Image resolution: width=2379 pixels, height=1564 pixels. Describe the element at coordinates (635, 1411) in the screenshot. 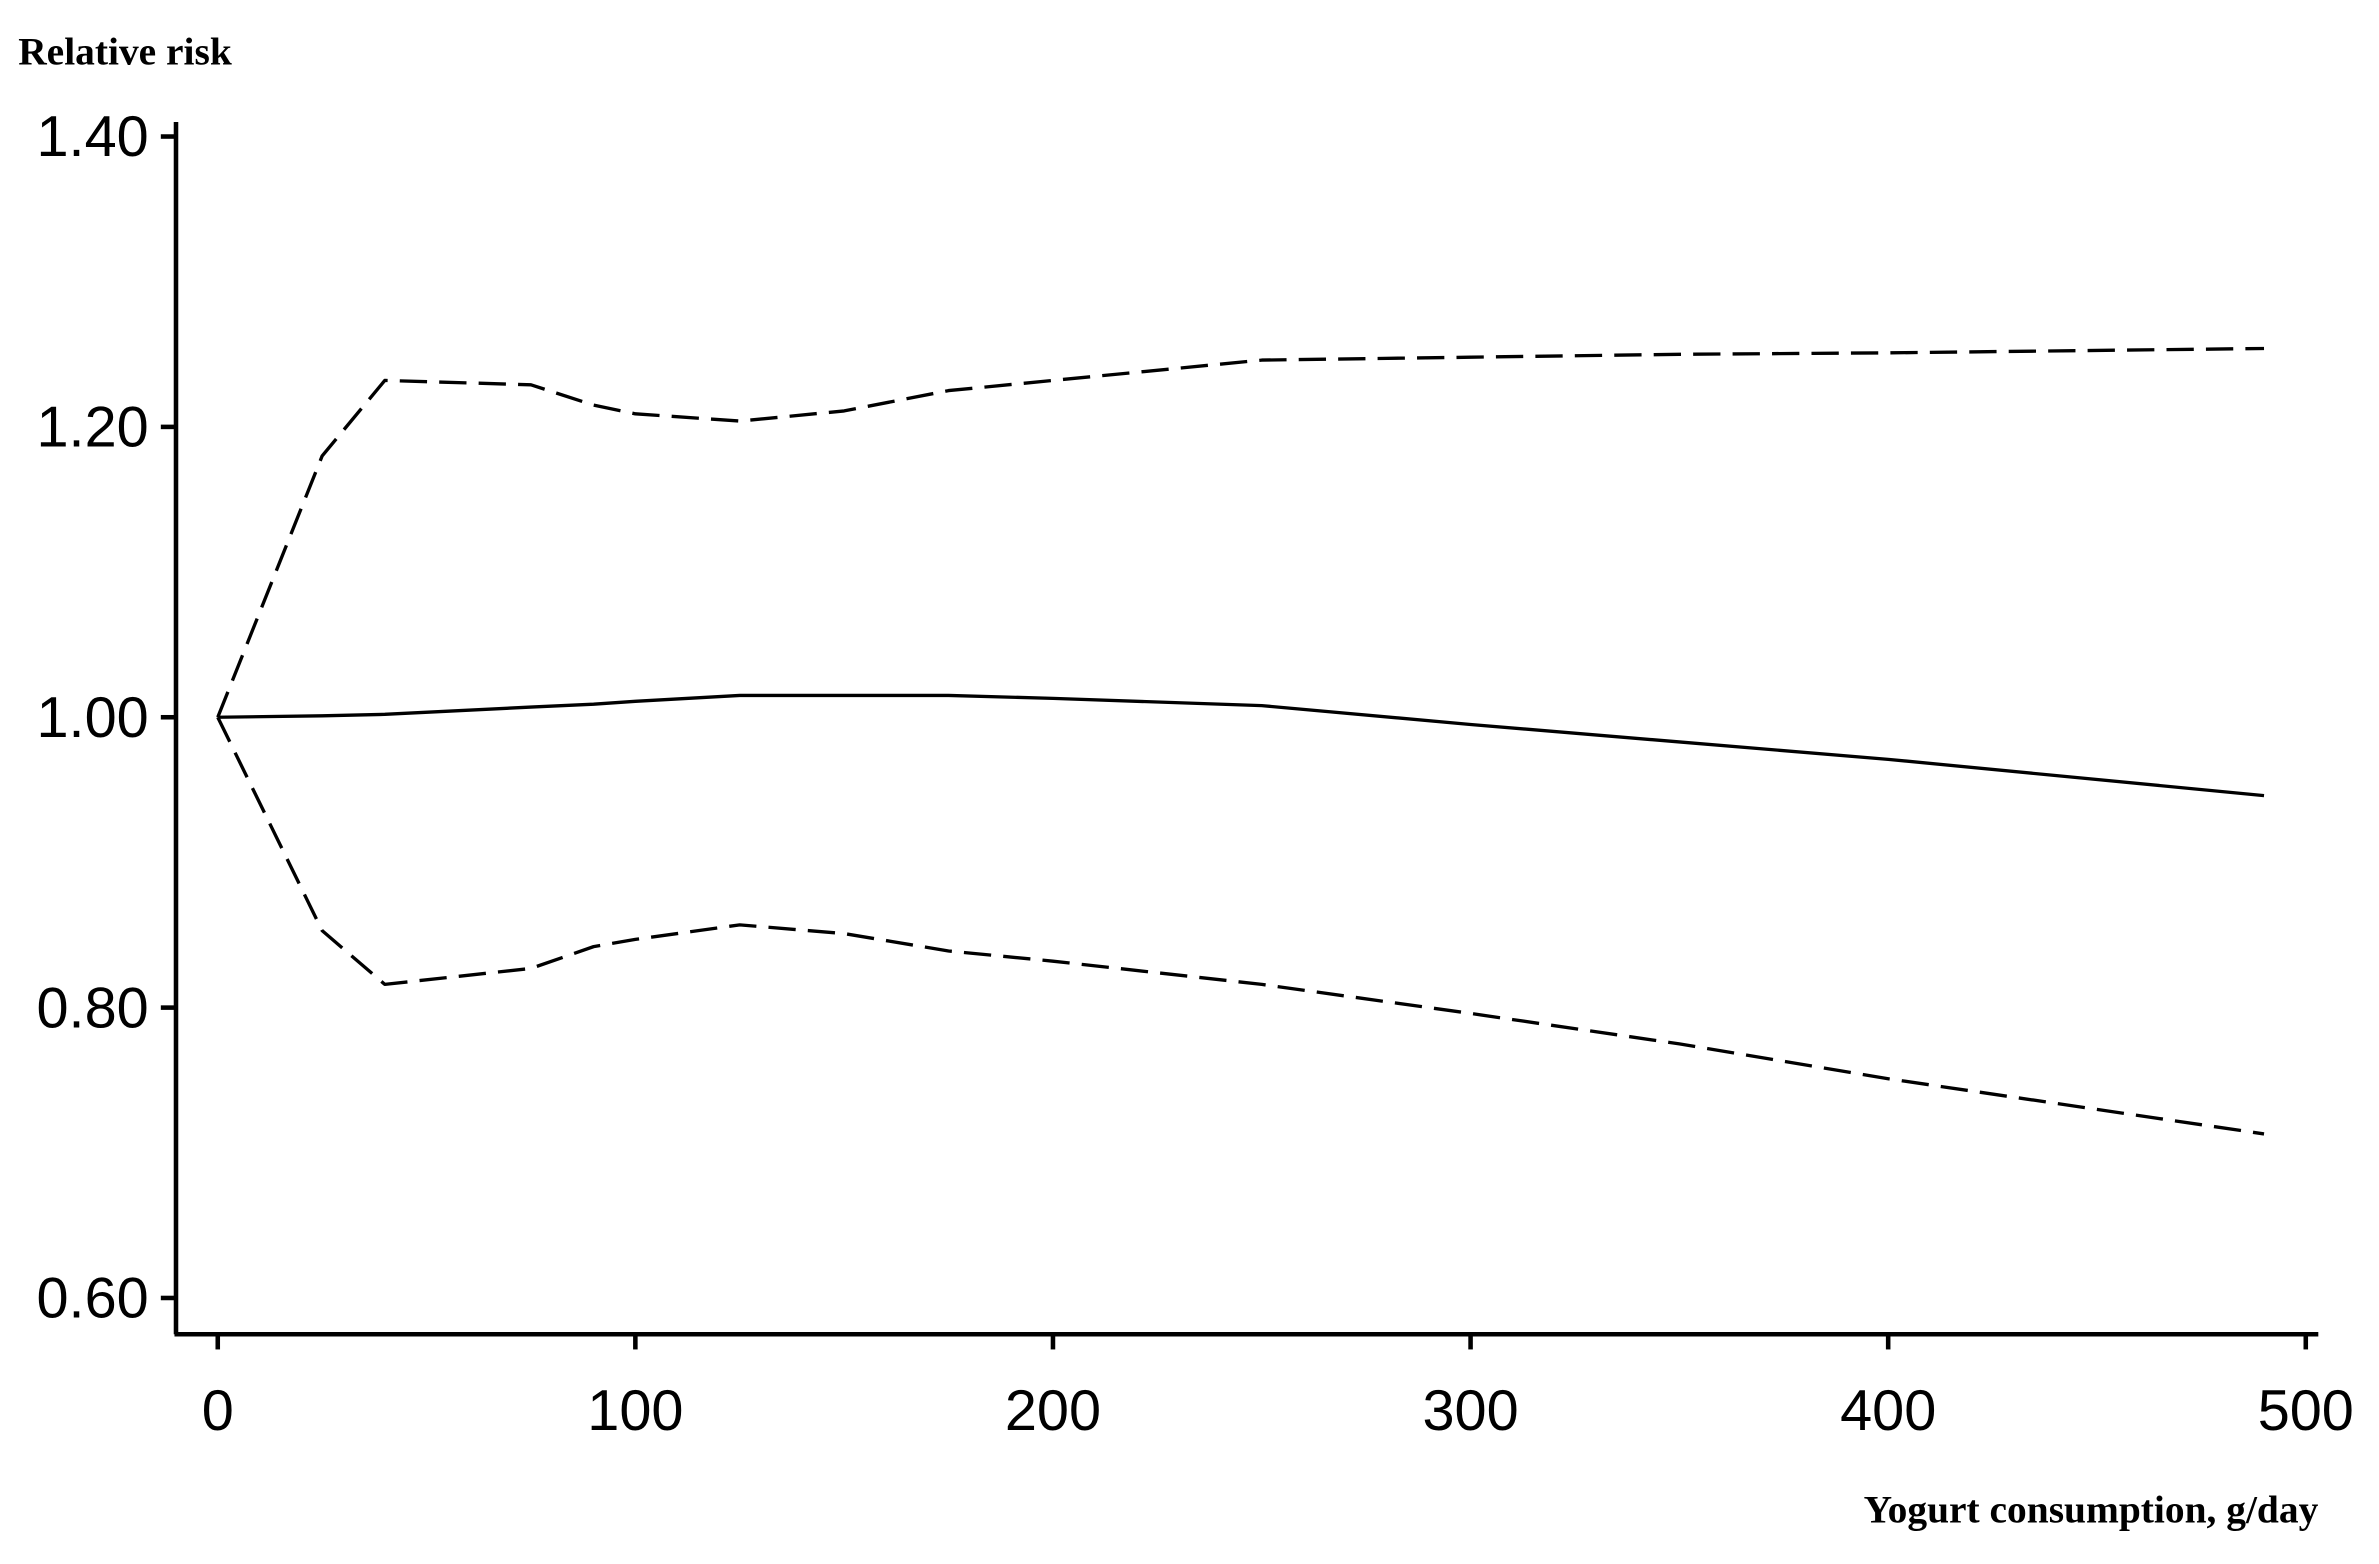

I see `x-tick-label: 100` at that location.